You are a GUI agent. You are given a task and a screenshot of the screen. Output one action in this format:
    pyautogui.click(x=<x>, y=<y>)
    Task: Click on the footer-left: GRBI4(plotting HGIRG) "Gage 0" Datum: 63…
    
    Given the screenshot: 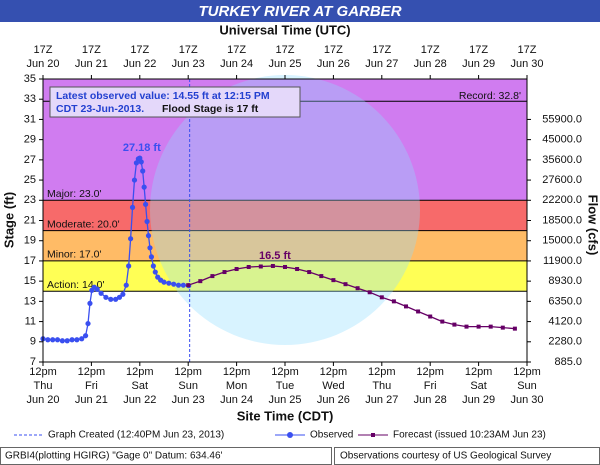 What is the action you would take?
    pyautogui.click(x=114, y=456)
    